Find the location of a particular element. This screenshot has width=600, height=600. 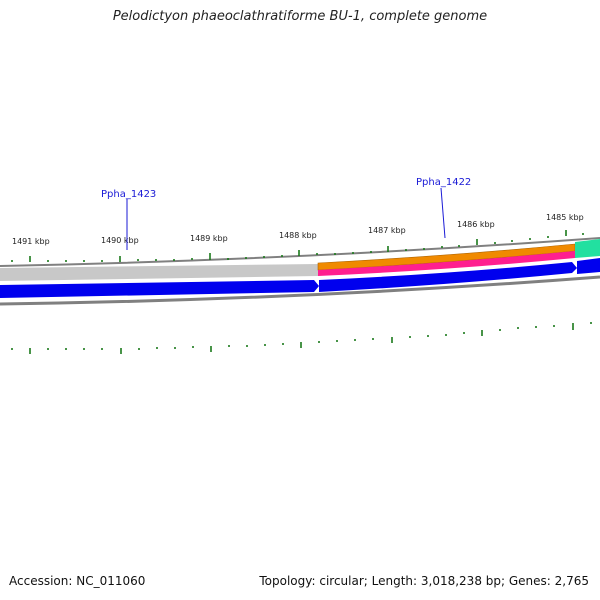

accession-text: Accession: NC_011060 is located at coordinates (77, 581).